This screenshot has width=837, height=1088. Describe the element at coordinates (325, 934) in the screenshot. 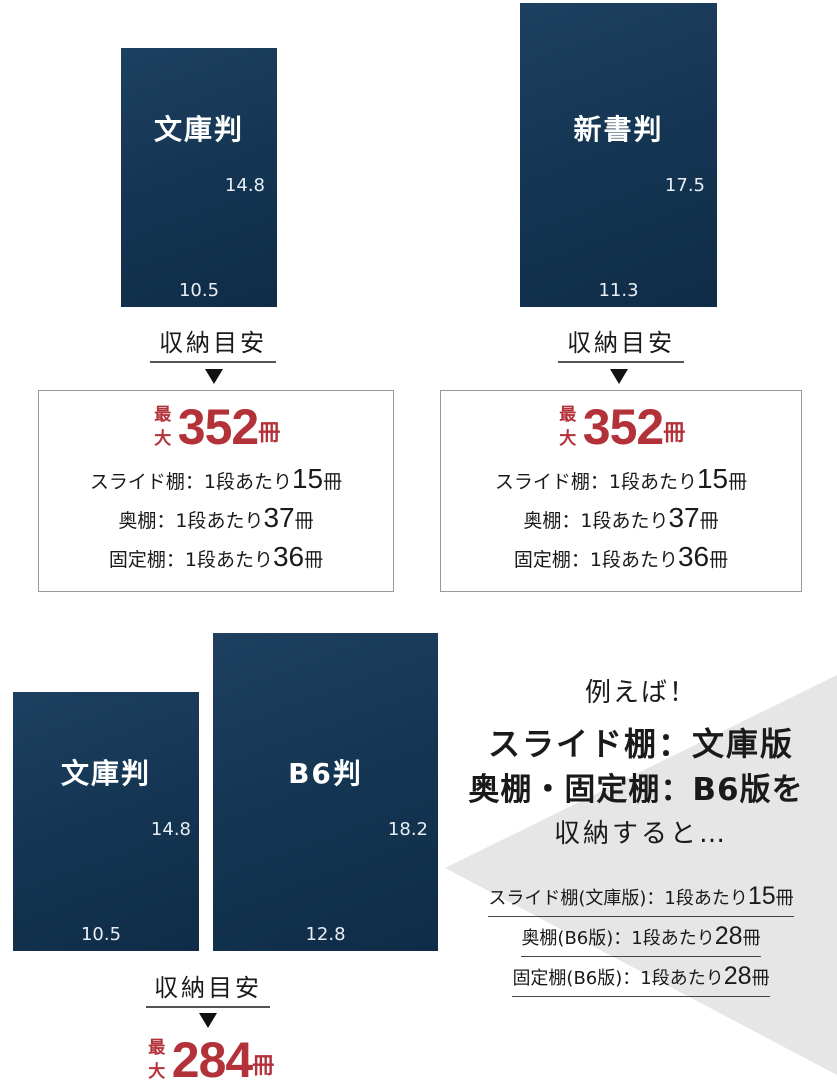

I see `book-width: 12.8` at that location.